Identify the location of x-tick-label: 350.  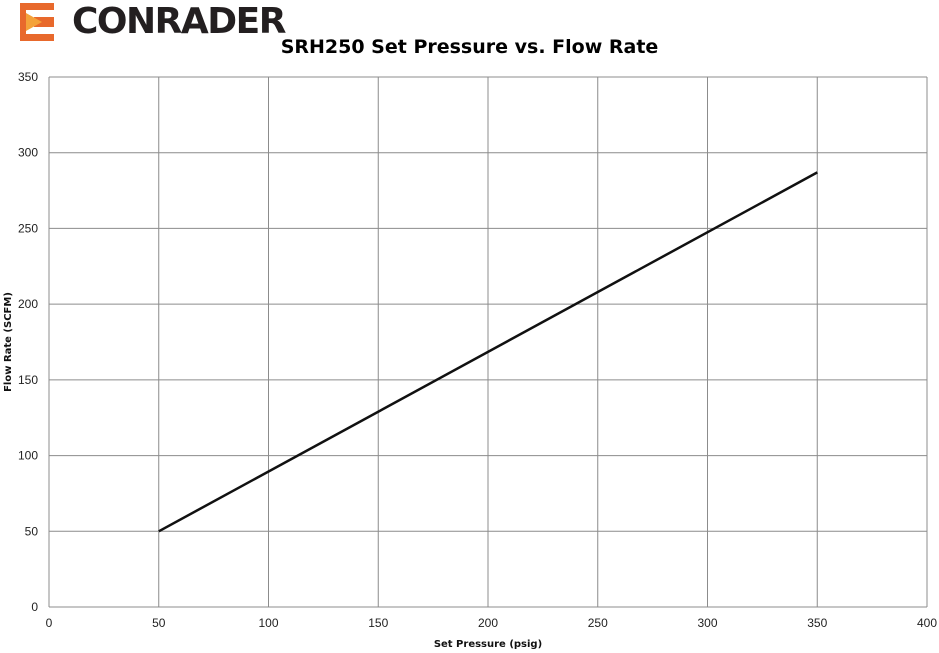
(817, 623).